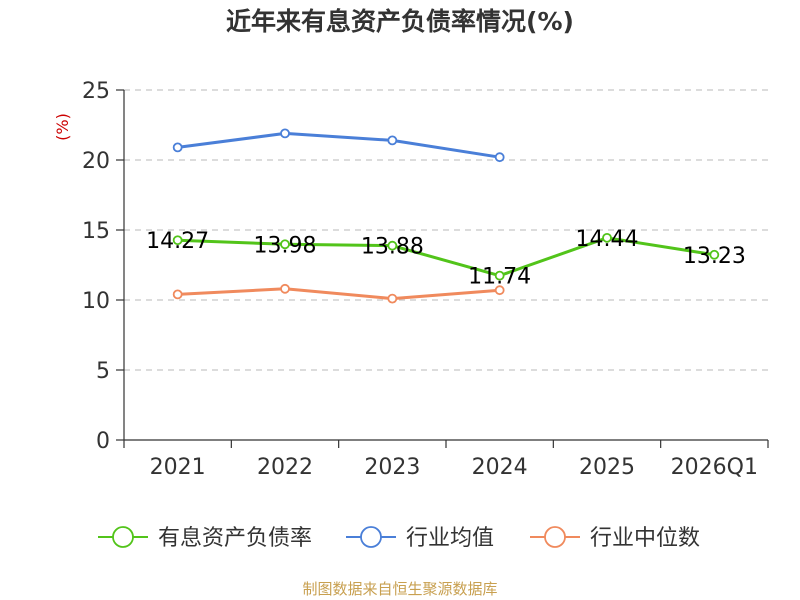 This screenshot has height=600, width=800. Describe the element at coordinates (96, 231) in the screenshot. I see `y-tick-label: 15` at that location.